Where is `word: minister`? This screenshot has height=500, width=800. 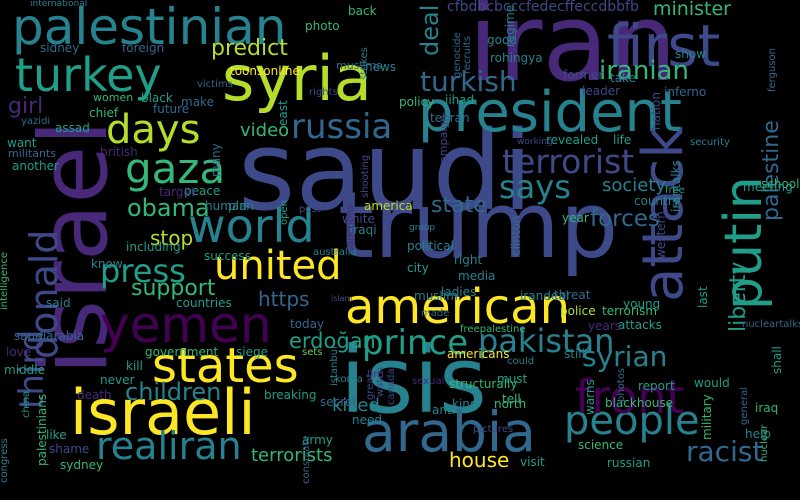 word: minister is located at coordinates (692, 10).